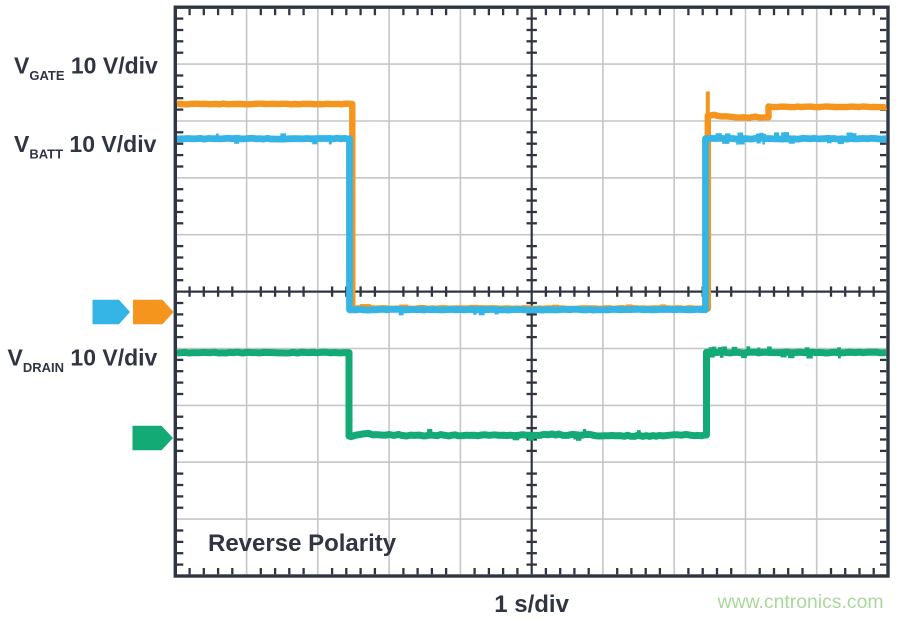 This screenshot has width=900, height=623. I want to click on svg-text: www.cntronics.com, so click(800, 602).